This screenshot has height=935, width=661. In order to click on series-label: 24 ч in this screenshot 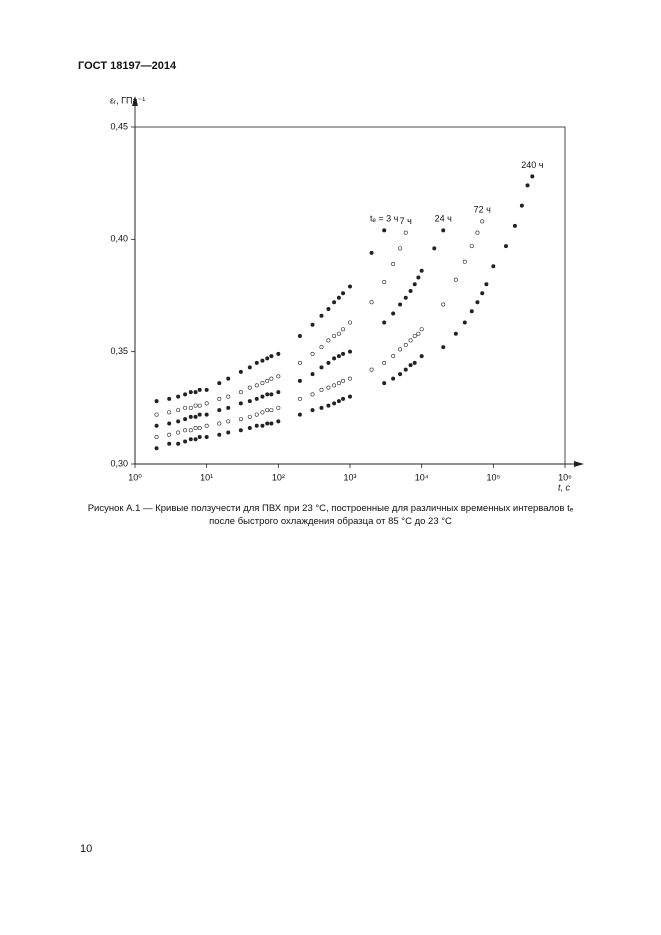, I will do `click(444, 219)`.